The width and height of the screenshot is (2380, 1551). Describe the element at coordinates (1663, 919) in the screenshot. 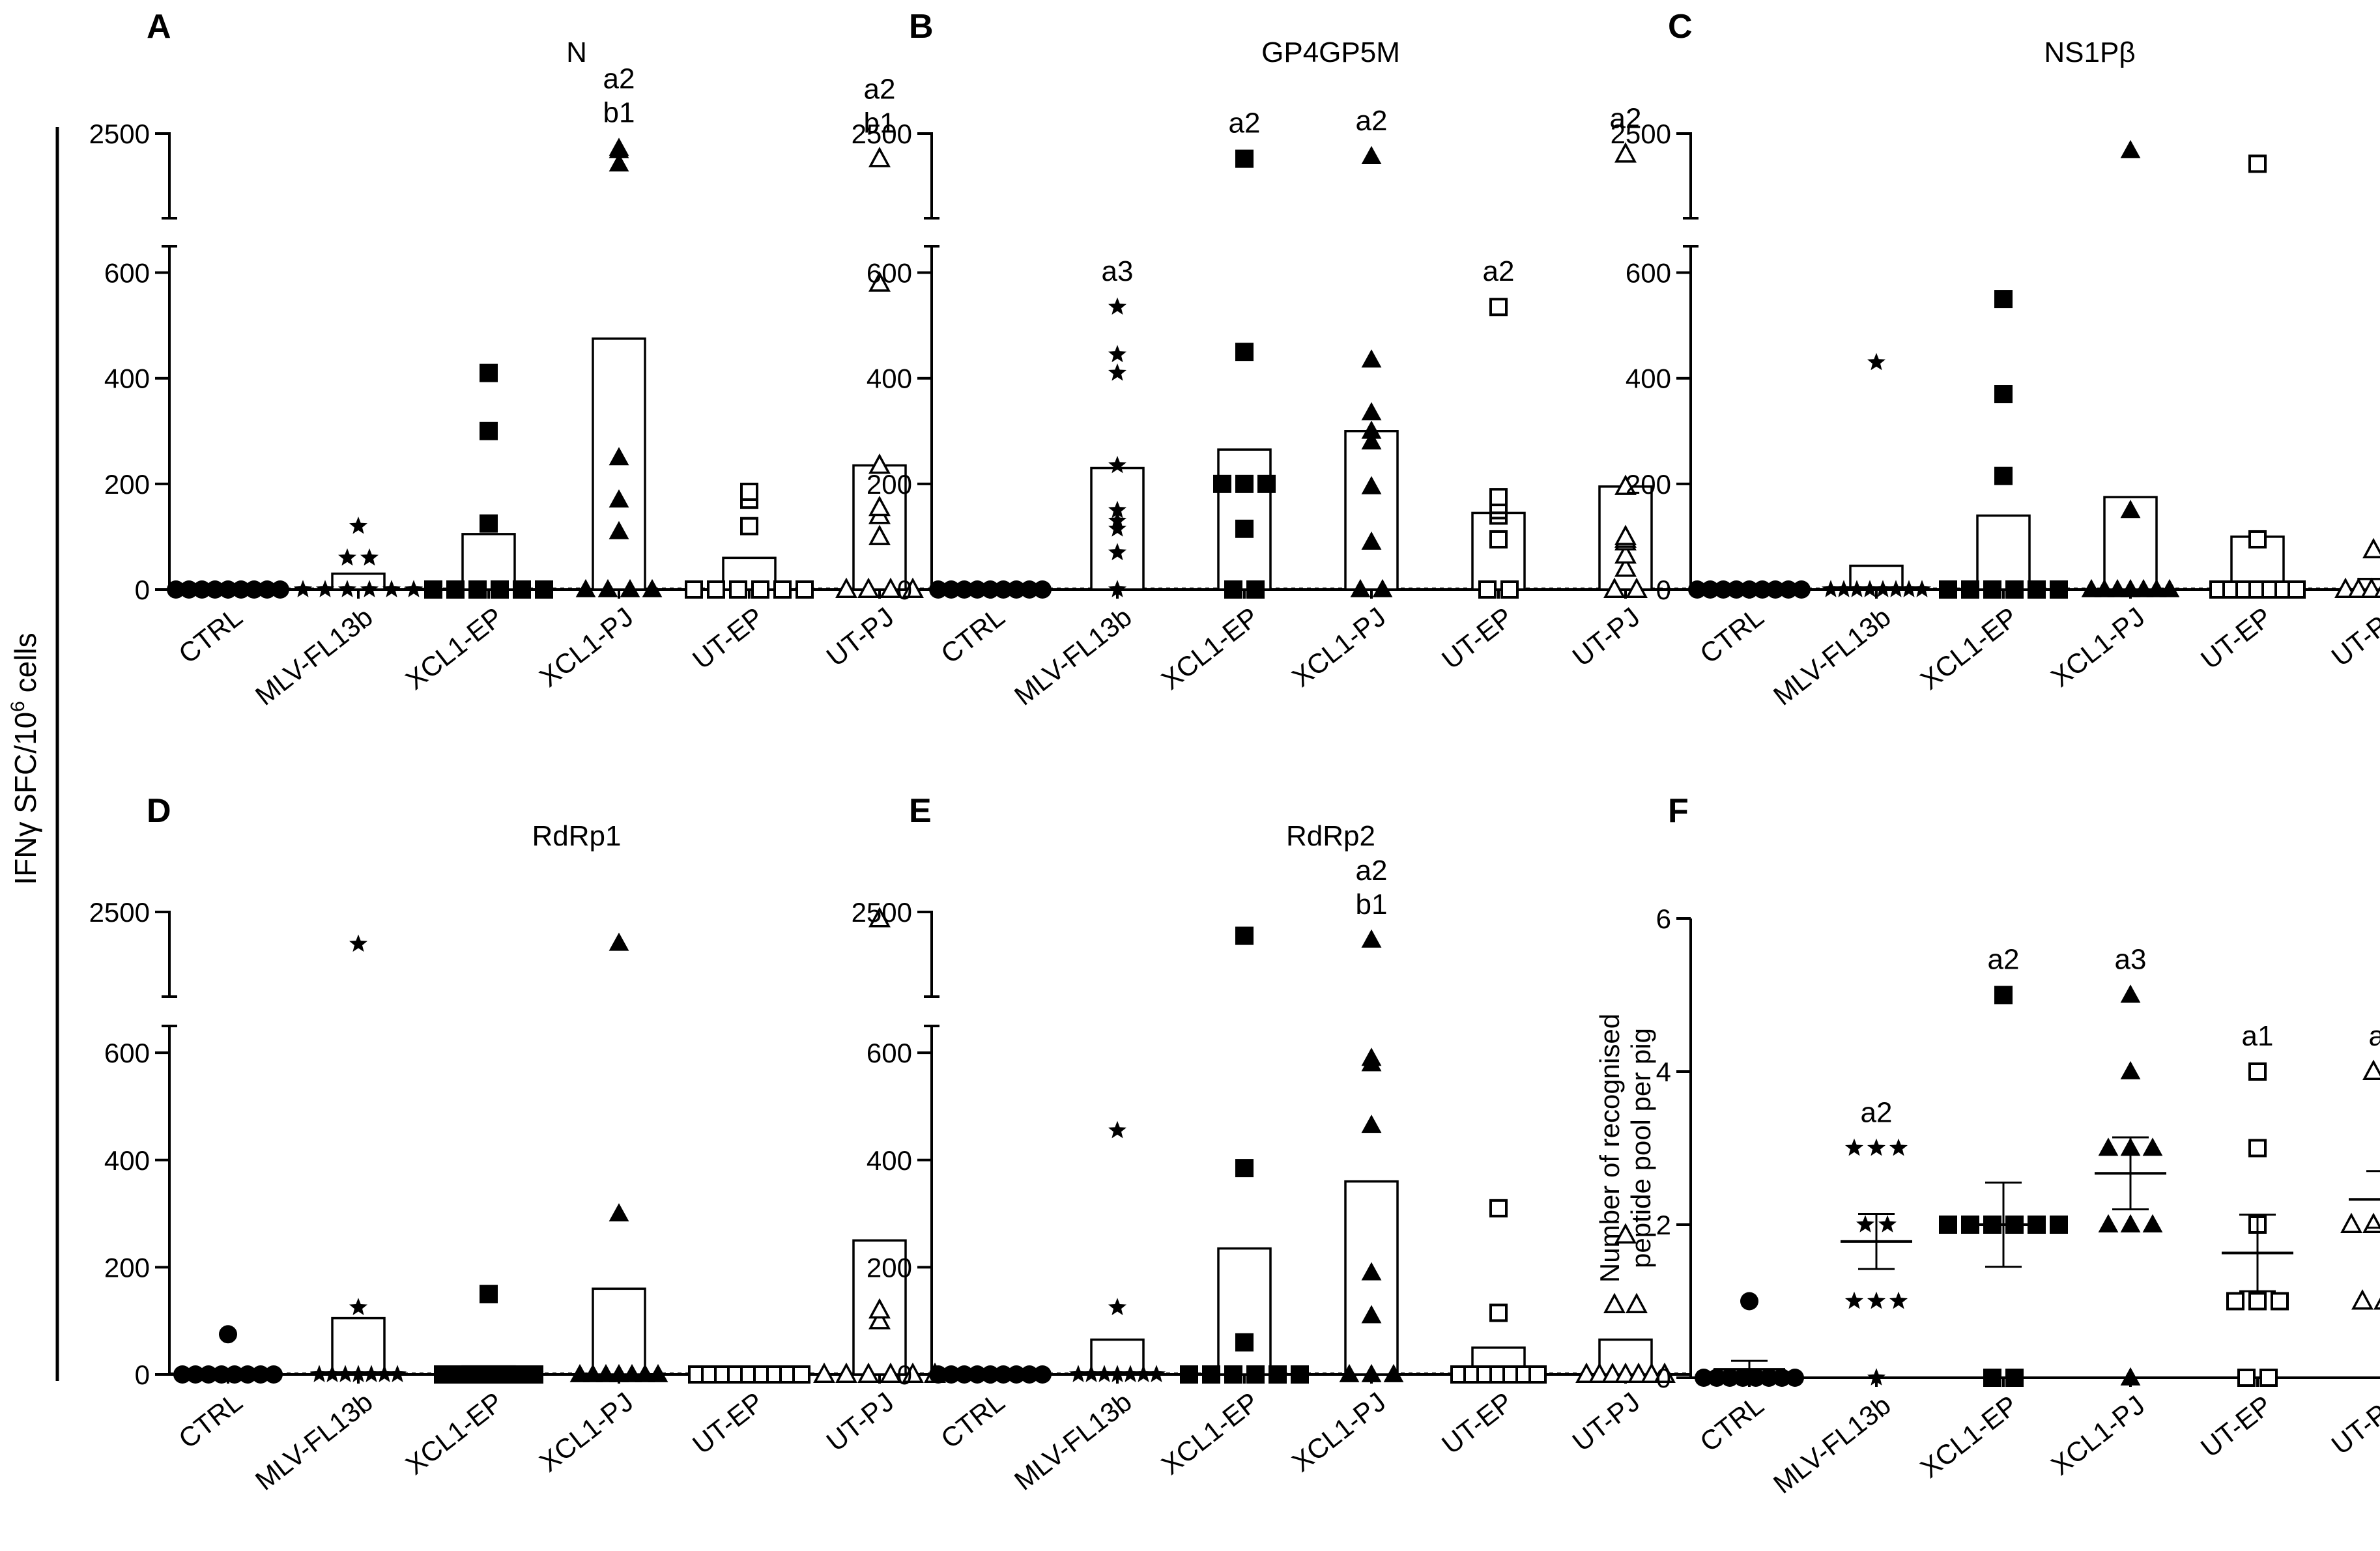

I see `y-tick-label: 6` at that location.